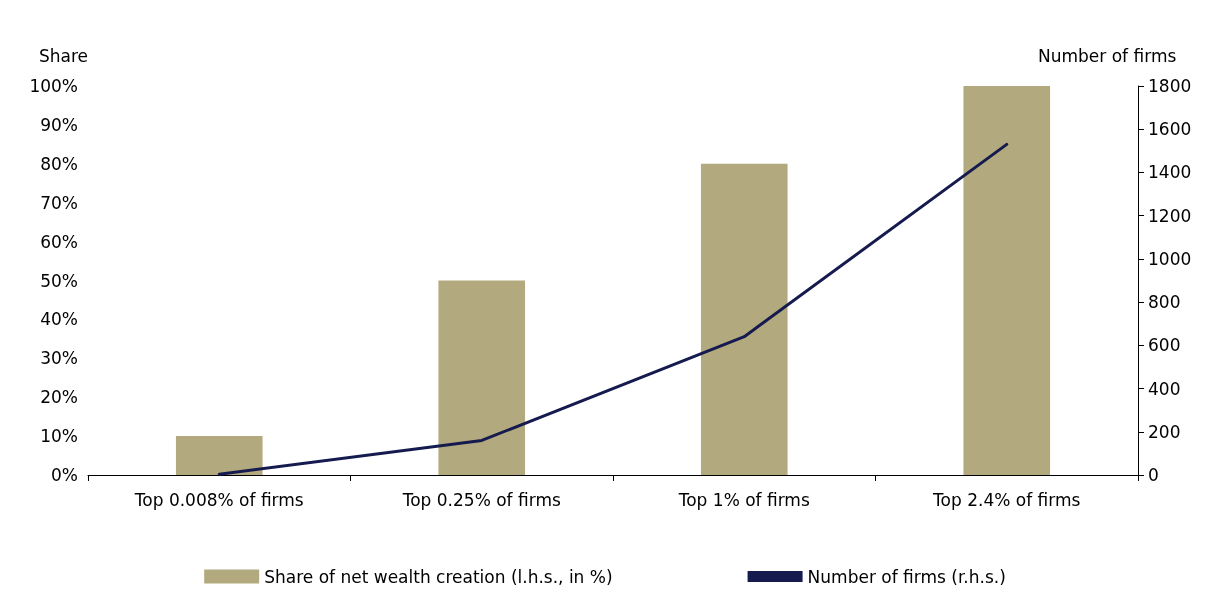 Image resolution: width=1210 pixels, height=590 pixels. I want to click on y-tick-label: 40%, so click(59, 319).